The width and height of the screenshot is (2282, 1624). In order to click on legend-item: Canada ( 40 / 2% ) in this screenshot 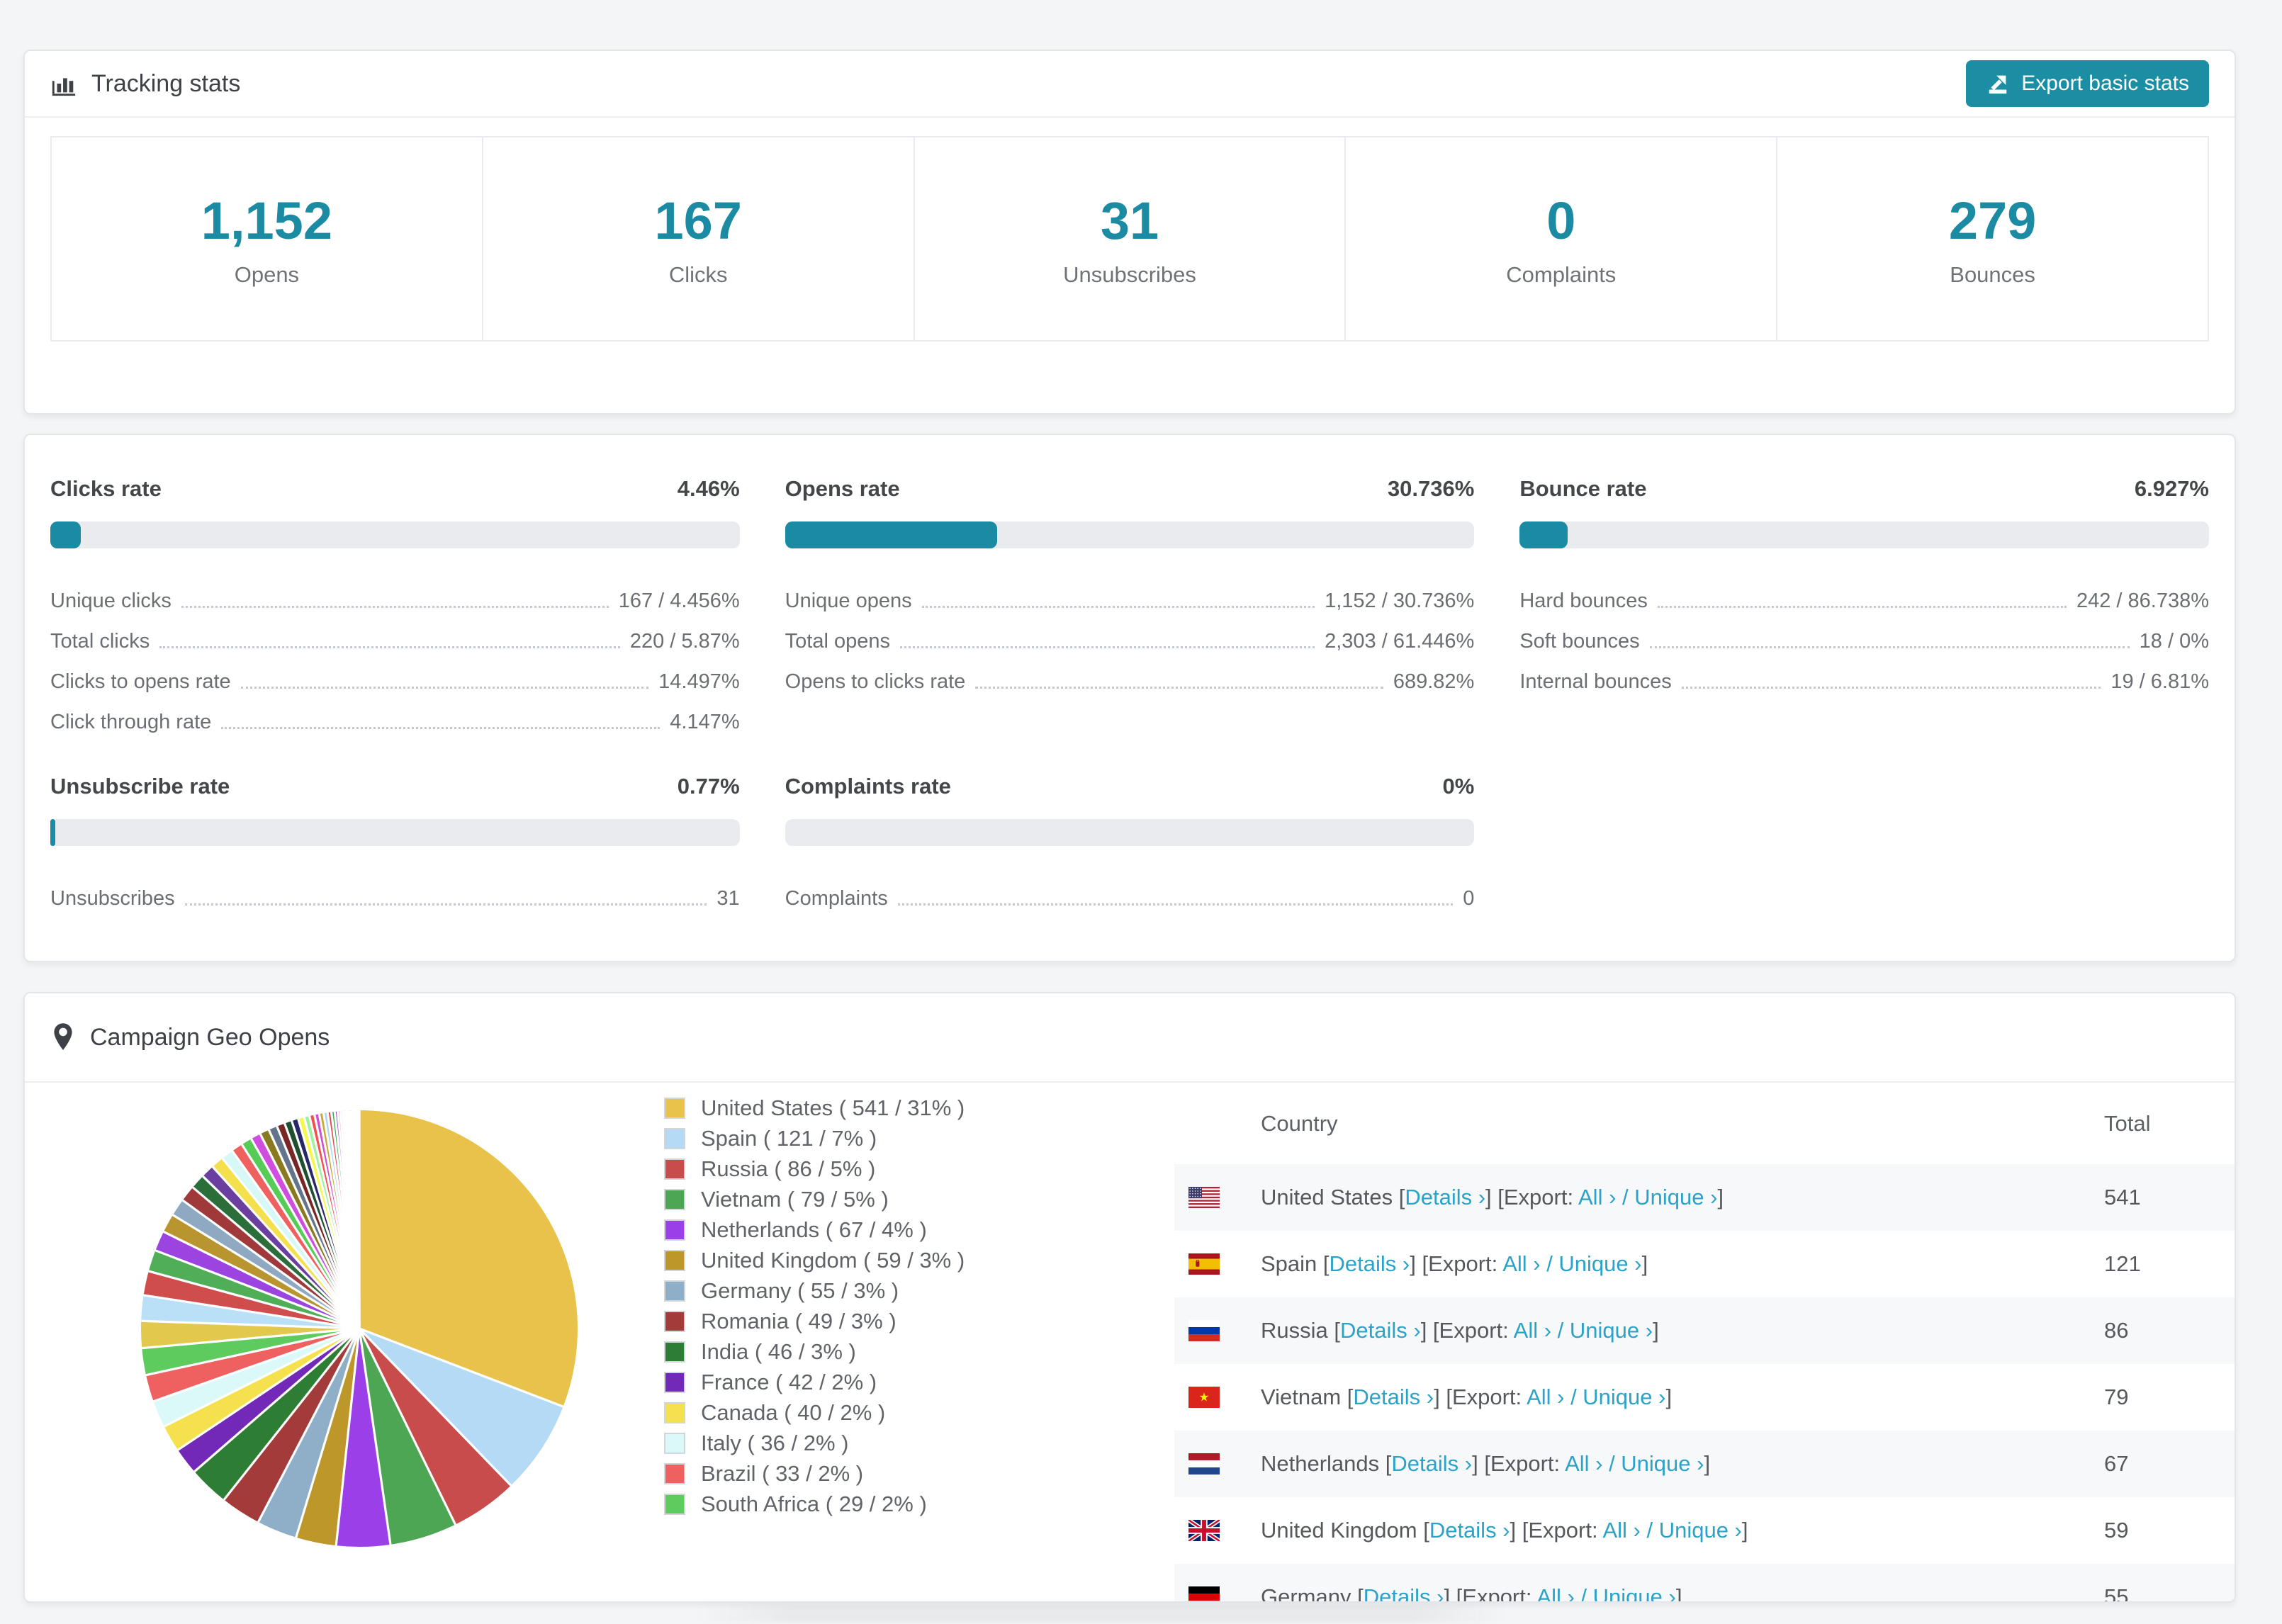, I will do `click(815, 1413)`.